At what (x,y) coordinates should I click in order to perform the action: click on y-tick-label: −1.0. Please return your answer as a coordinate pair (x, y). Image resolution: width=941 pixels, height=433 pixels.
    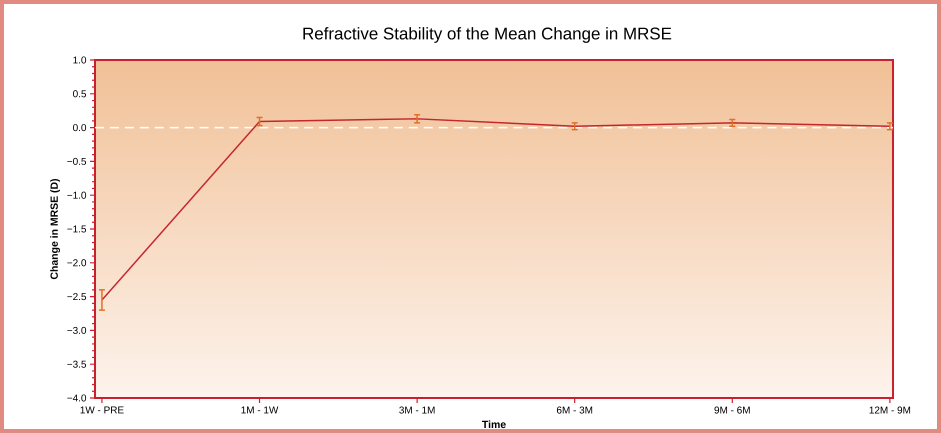
    Looking at the image, I should click on (76, 195).